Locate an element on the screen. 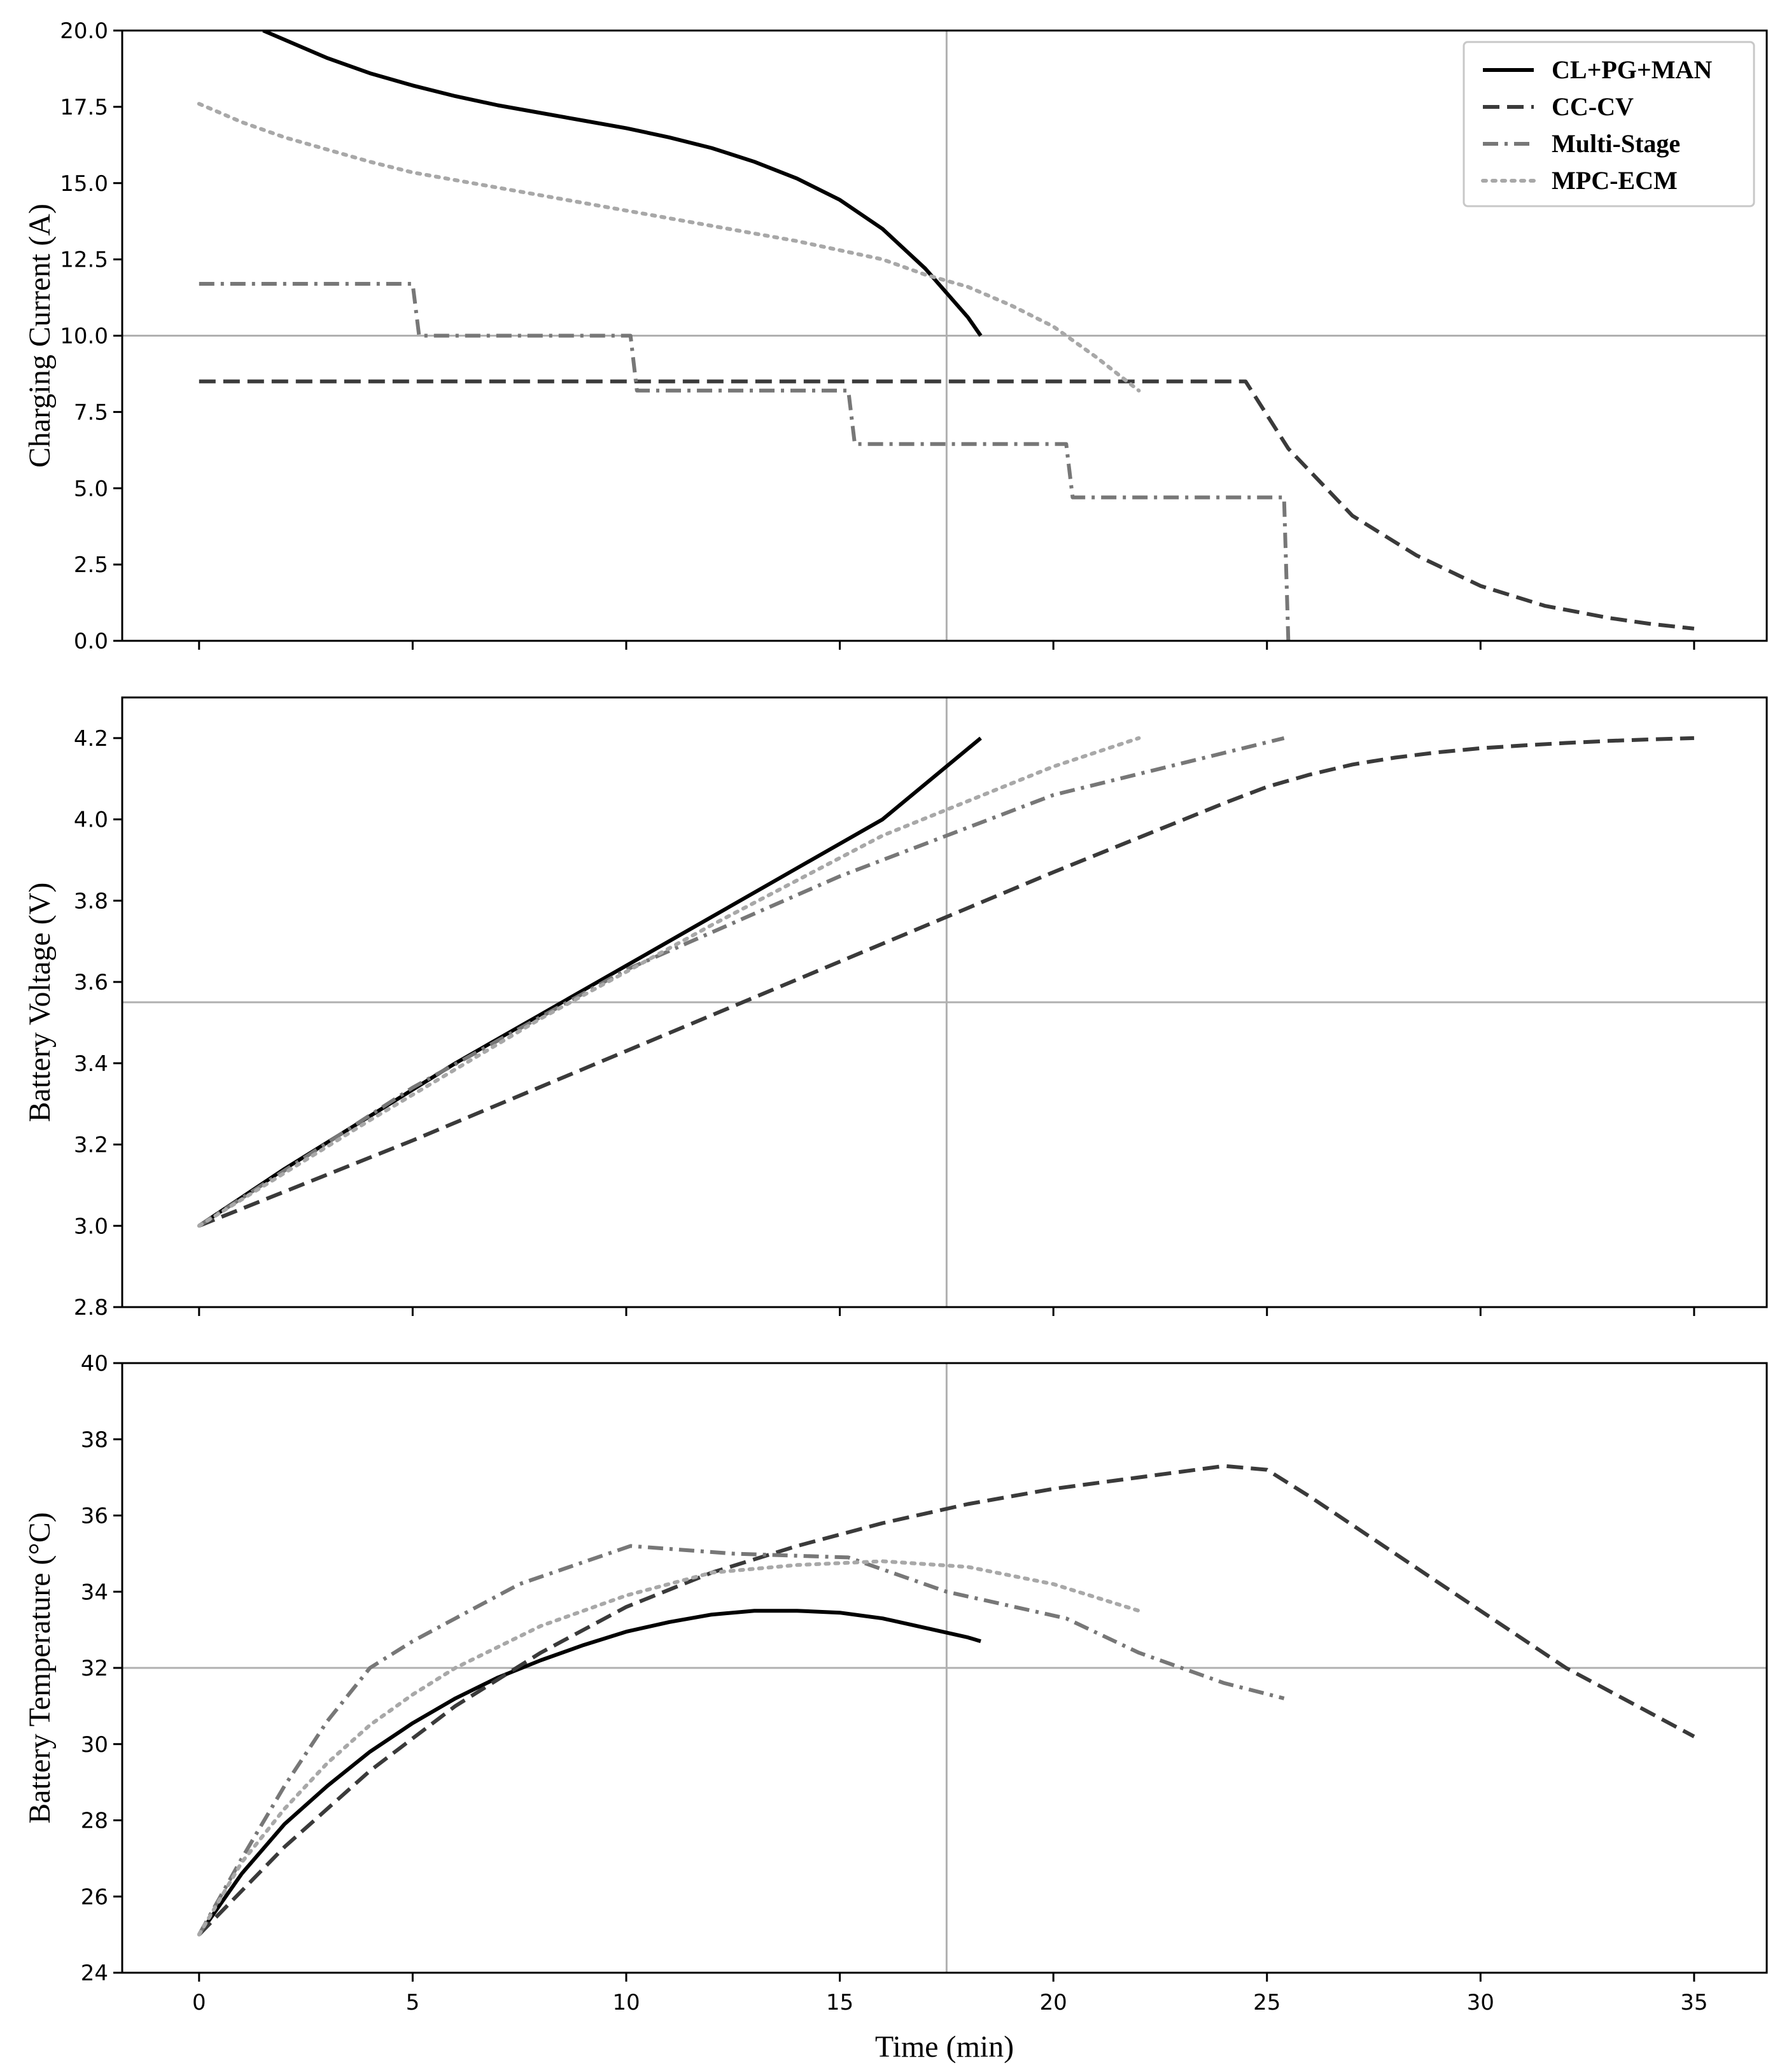 Image resolution: width=1789 pixels, height=2072 pixels. y-tick-label: 24 is located at coordinates (94, 1973).